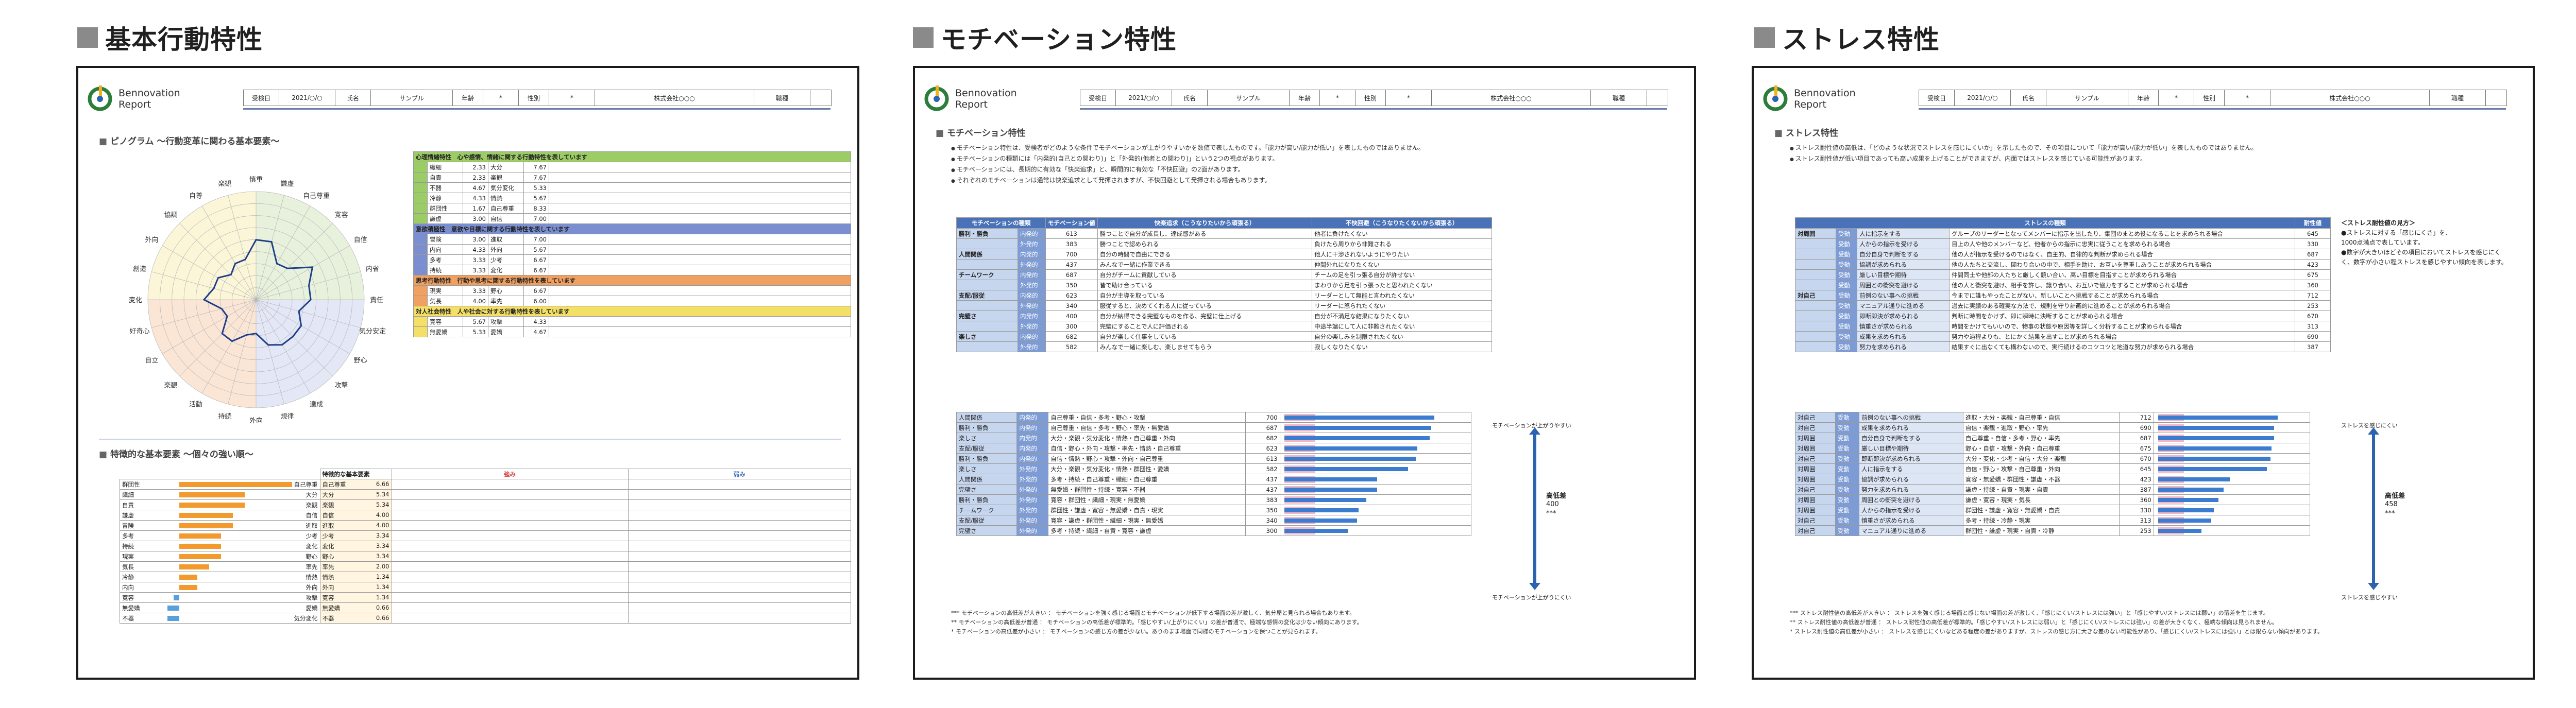 Image resolution: width=2576 pixels, height=708 pixels. What do you see at coordinates (700, 167) in the screenshot?
I see `trait-desc` at bounding box center [700, 167].